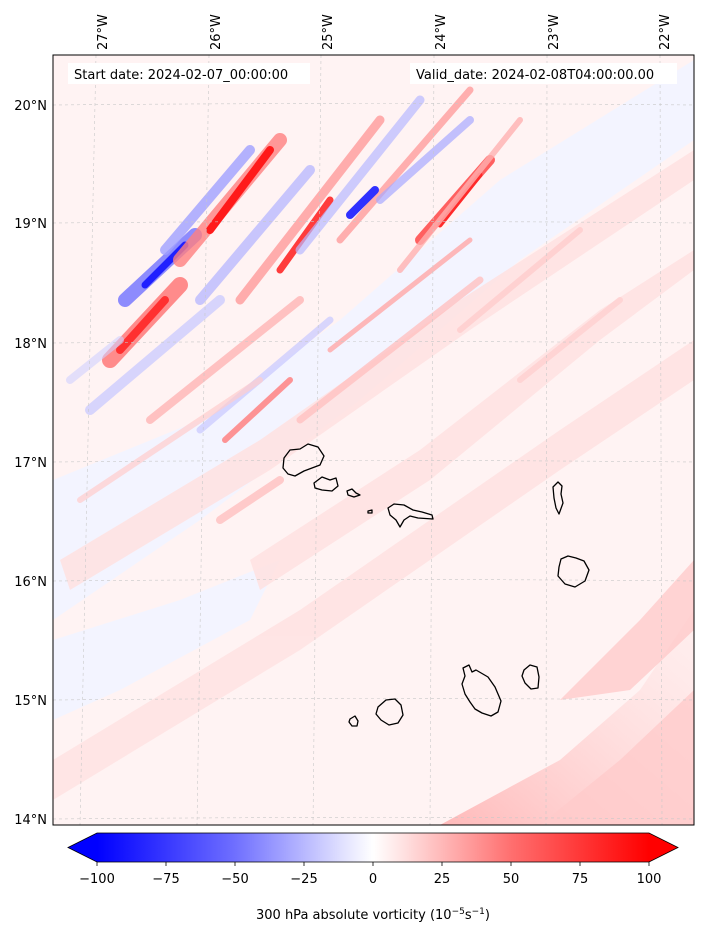  What do you see at coordinates (535, 75) in the screenshot?
I see `valid-date-label: Valid_date: 2024-02-08T04:00:00.00` at bounding box center [535, 75].